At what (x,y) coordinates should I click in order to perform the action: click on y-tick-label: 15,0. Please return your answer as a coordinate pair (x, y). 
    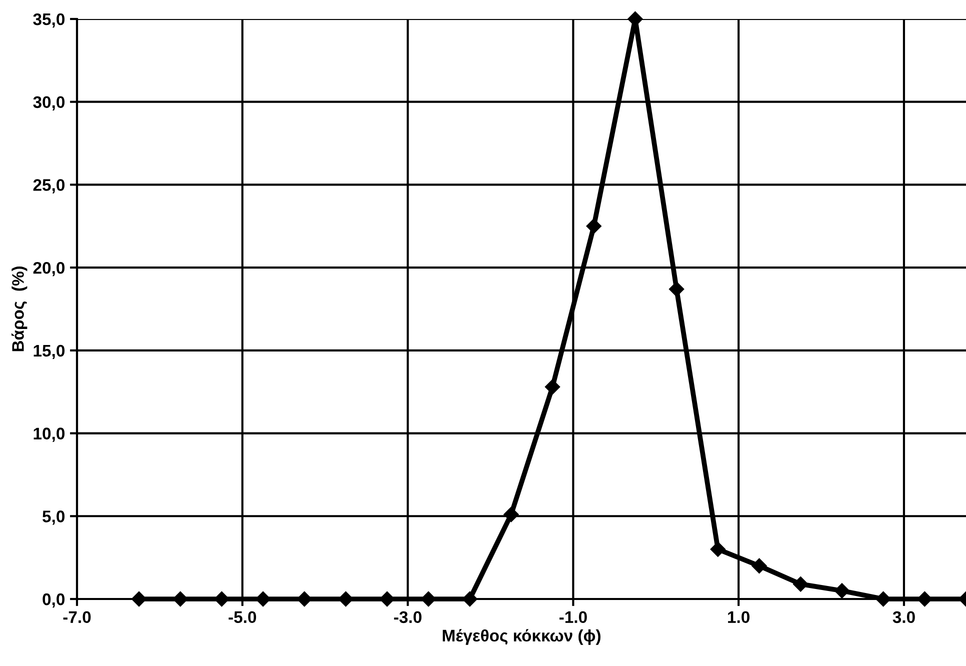
    Looking at the image, I should click on (49, 352).